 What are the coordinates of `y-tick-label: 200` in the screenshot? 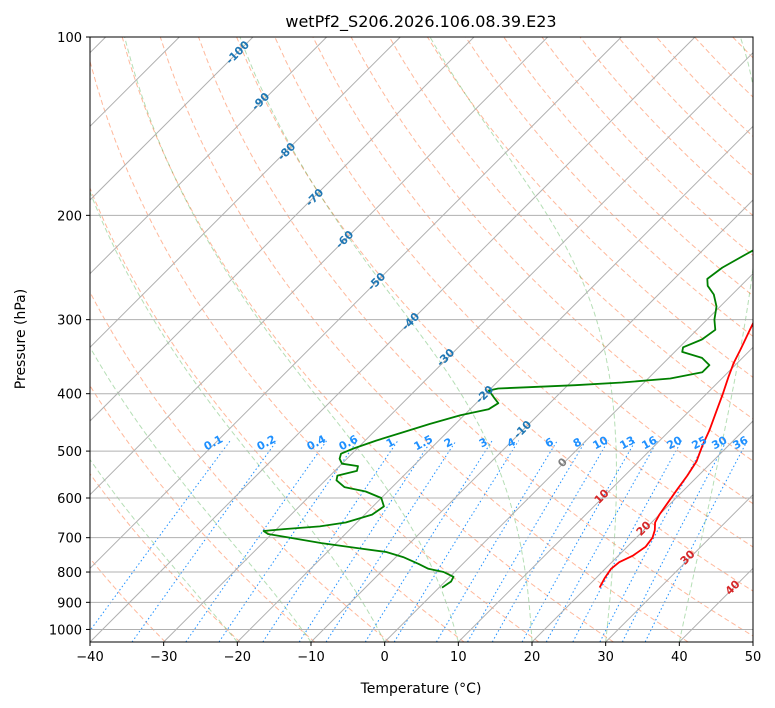 It's located at (69, 216).